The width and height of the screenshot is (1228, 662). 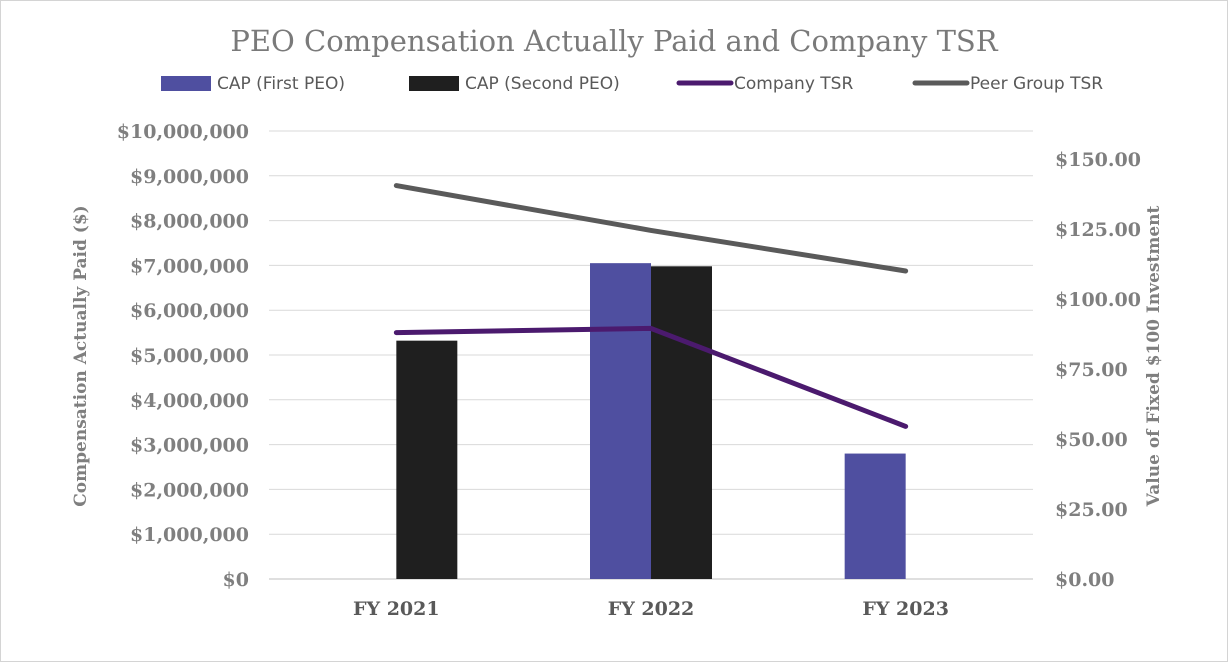 What do you see at coordinates (183, 132) in the screenshot?
I see `y-tick-label: $10,000,000` at bounding box center [183, 132].